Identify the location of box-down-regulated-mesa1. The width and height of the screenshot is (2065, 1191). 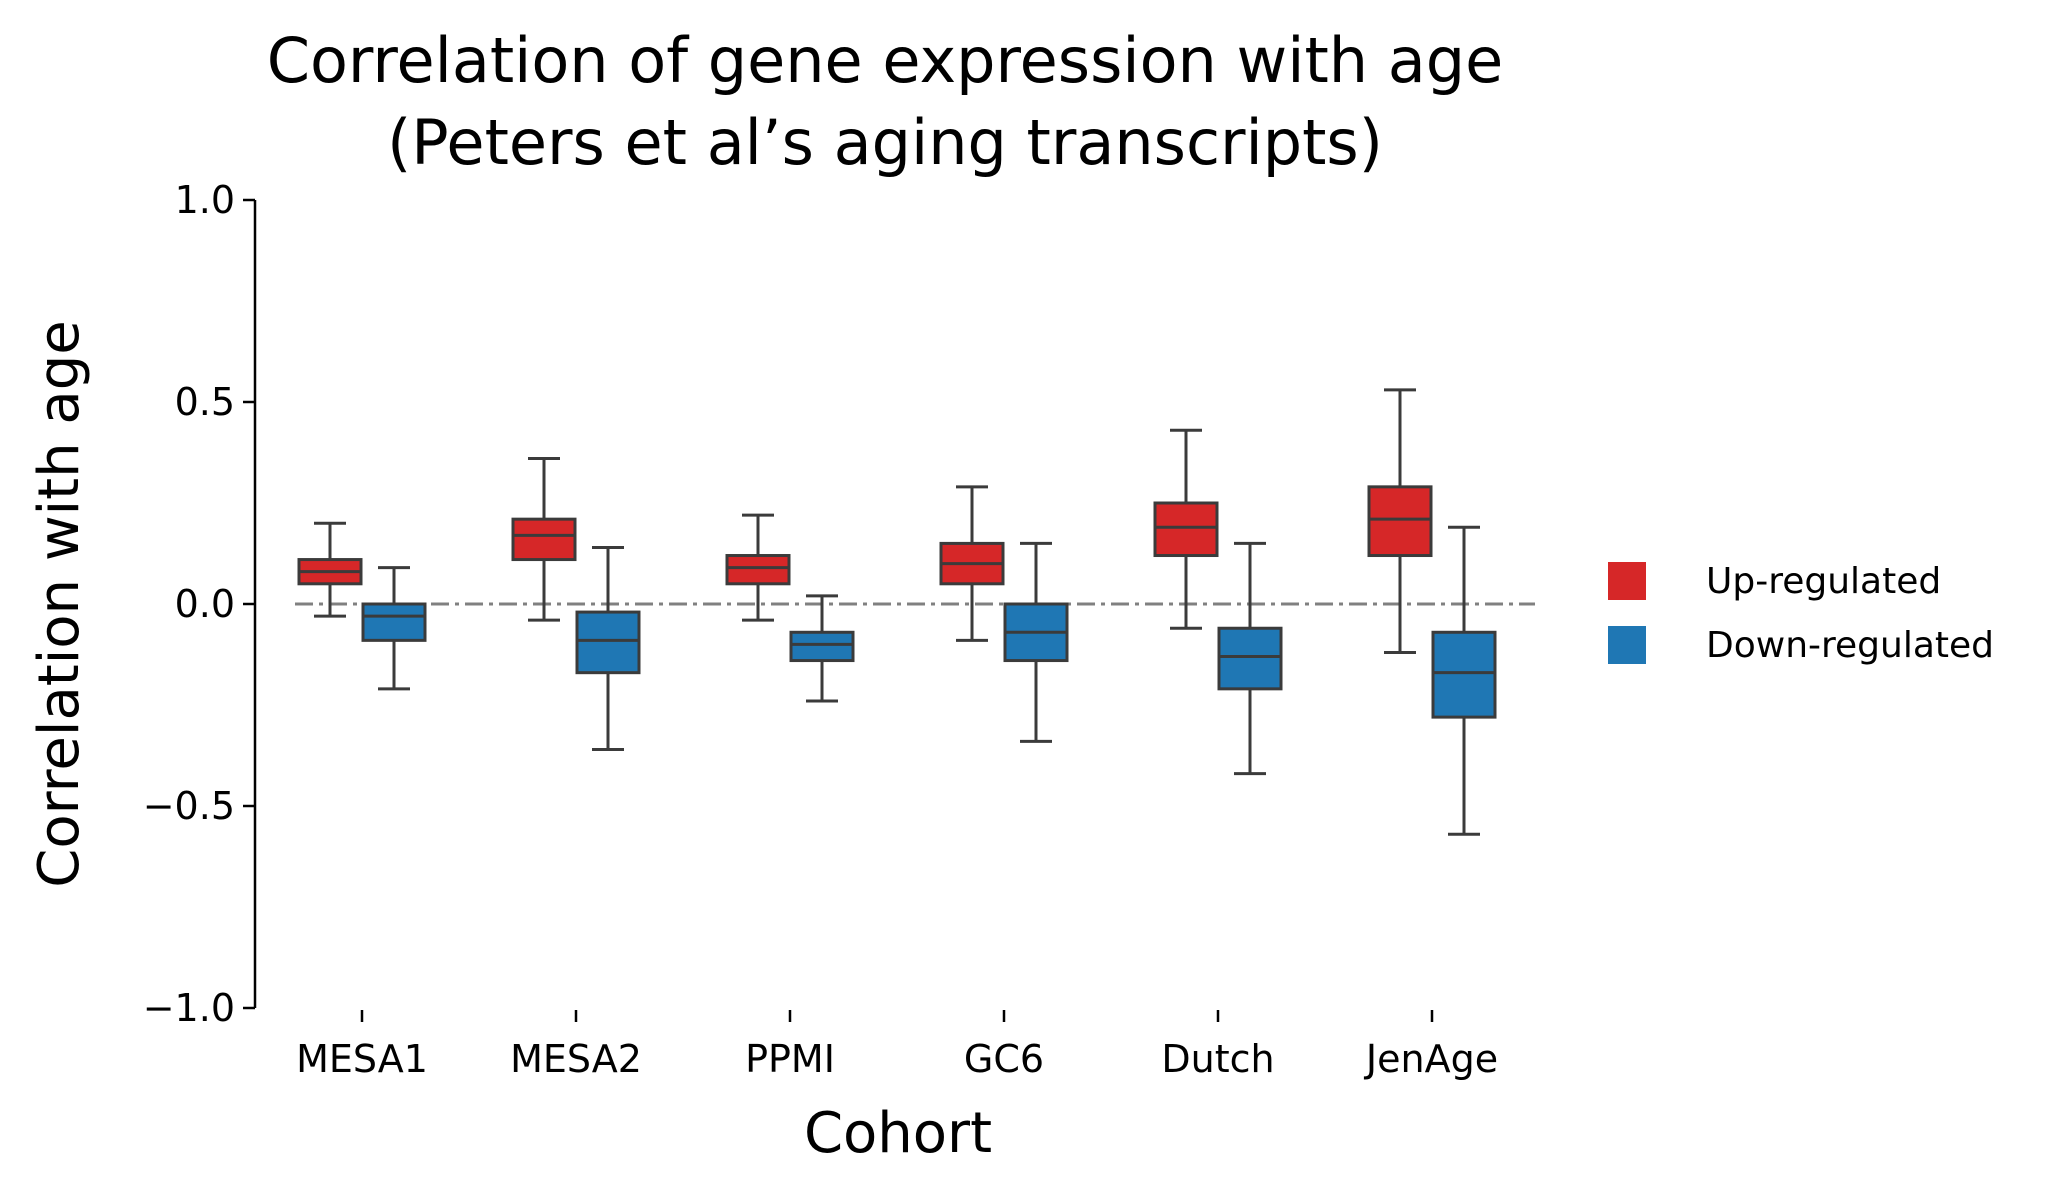
(394, 628).